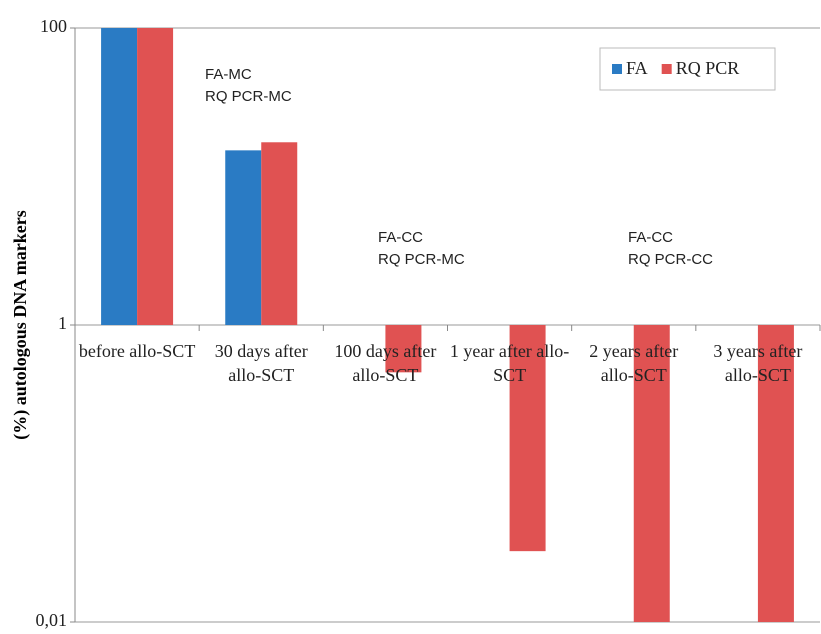 The height and width of the screenshot is (634, 821). Describe the element at coordinates (670, 259) in the screenshot. I see `annotation: RQ PCR-CC` at that location.